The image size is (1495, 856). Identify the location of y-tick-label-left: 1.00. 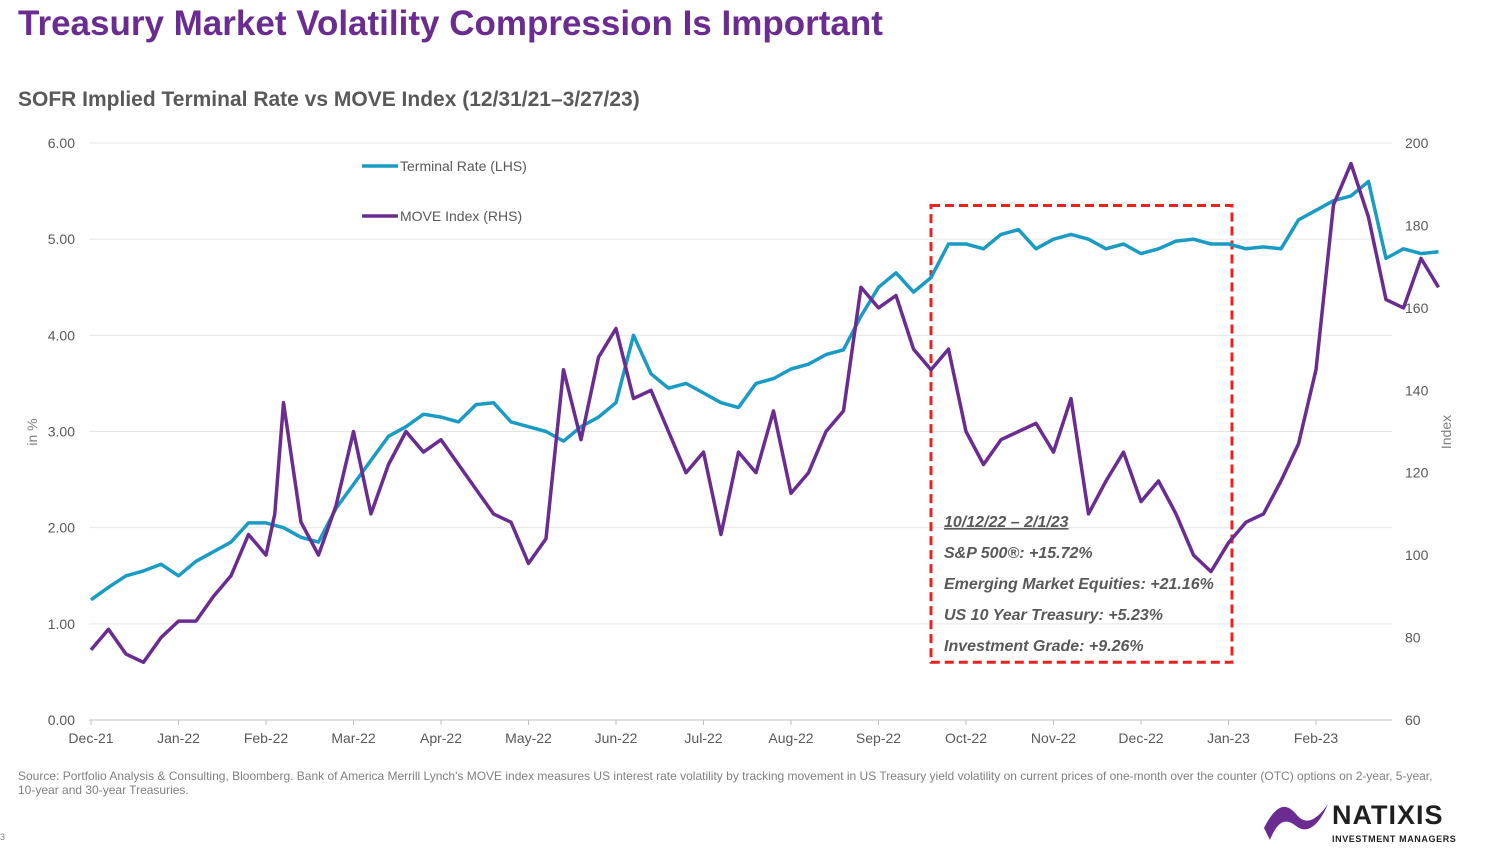
(61, 624).